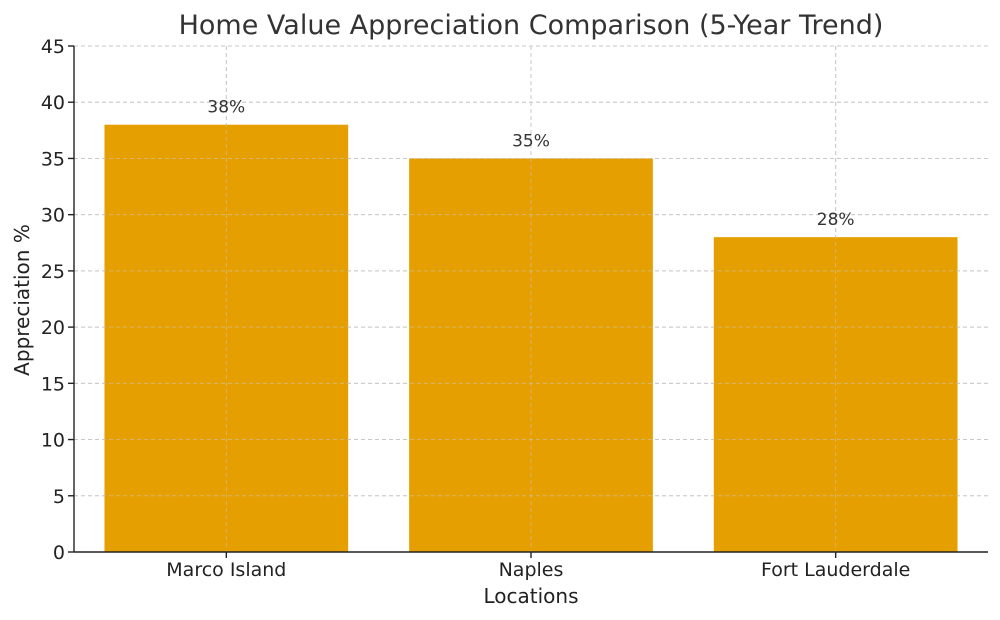 This screenshot has height=620, width=1000. What do you see at coordinates (226, 108) in the screenshot?
I see `bar-value-label: 38%` at bounding box center [226, 108].